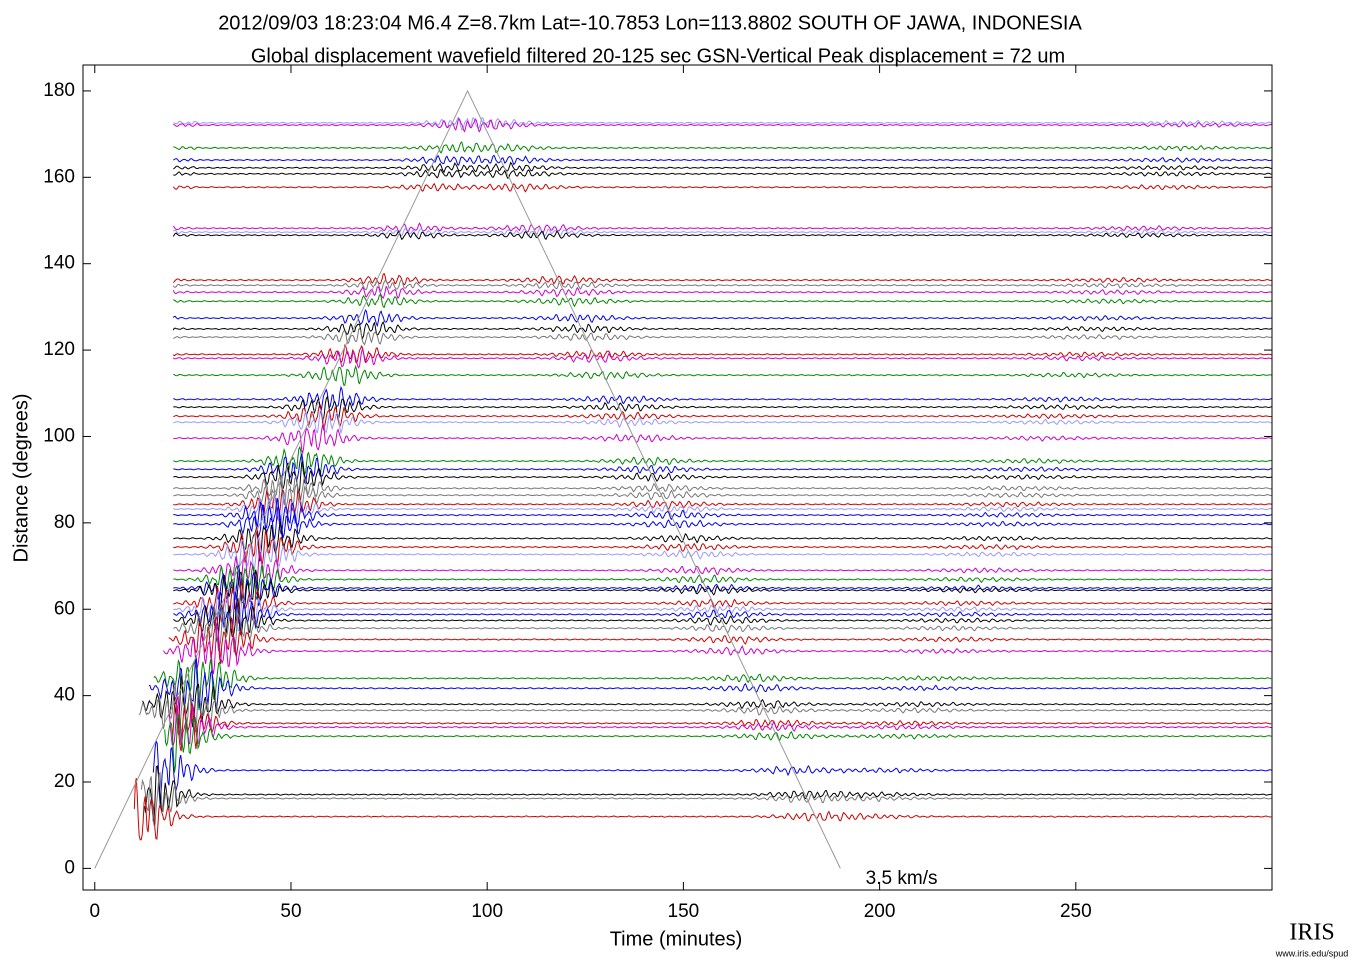 The height and width of the screenshot is (961, 1362). Describe the element at coordinates (676, 939) in the screenshot. I see `x-axis-label: Time (minutes)` at that location.